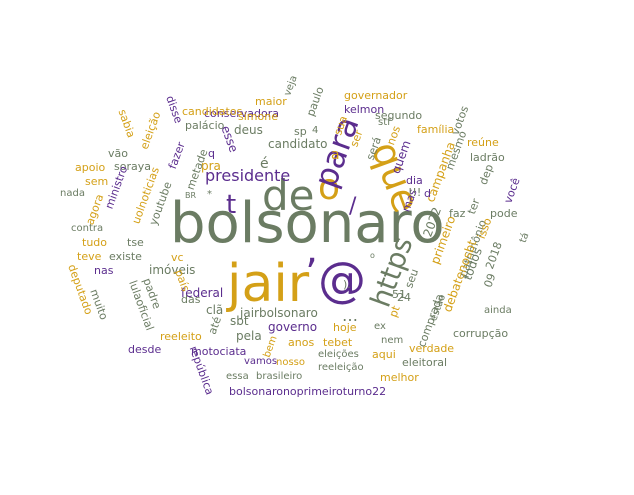  Describe the element at coordinates (384, 122) in the screenshot. I see `word-85: stf` at that location.